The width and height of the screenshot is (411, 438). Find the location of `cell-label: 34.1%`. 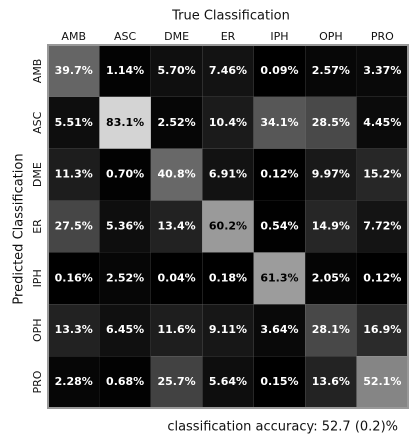

cell-label: 34.1% is located at coordinates (279, 122).